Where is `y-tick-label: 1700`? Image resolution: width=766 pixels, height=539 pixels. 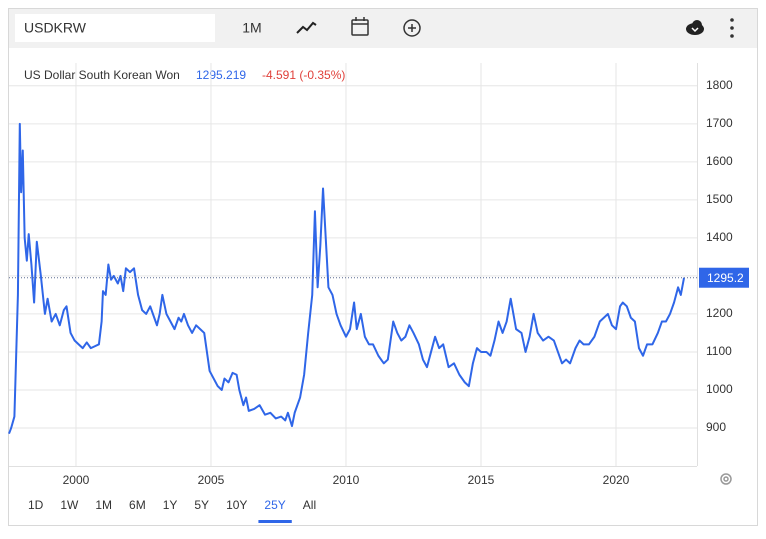
y-tick-label: 1700 is located at coordinates (719, 123).